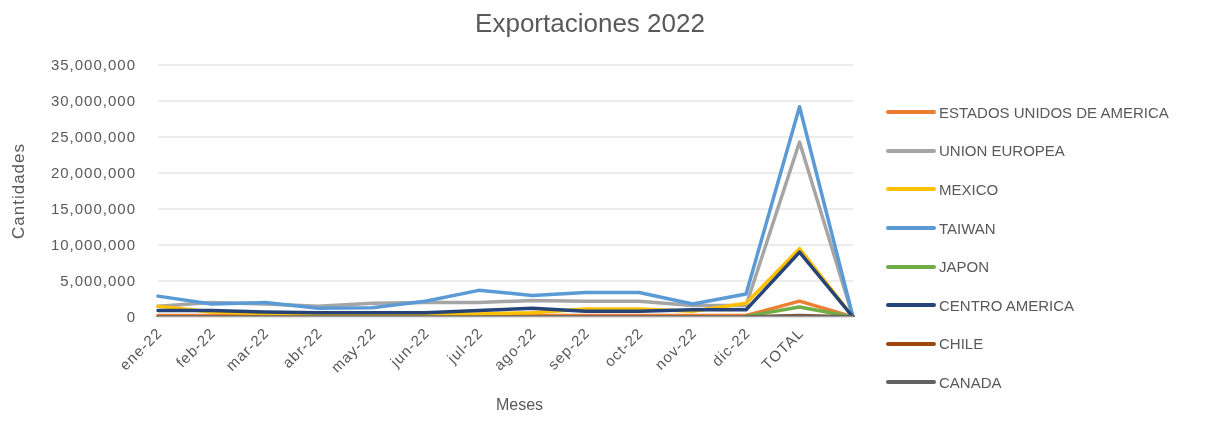 This screenshot has width=1210, height=427. What do you see at coordinates (1054, 112) in the screenshot?
I see `legend-label: ESTADOS UNIDOS DE AMERICA` at bounding box center [1054, 112].